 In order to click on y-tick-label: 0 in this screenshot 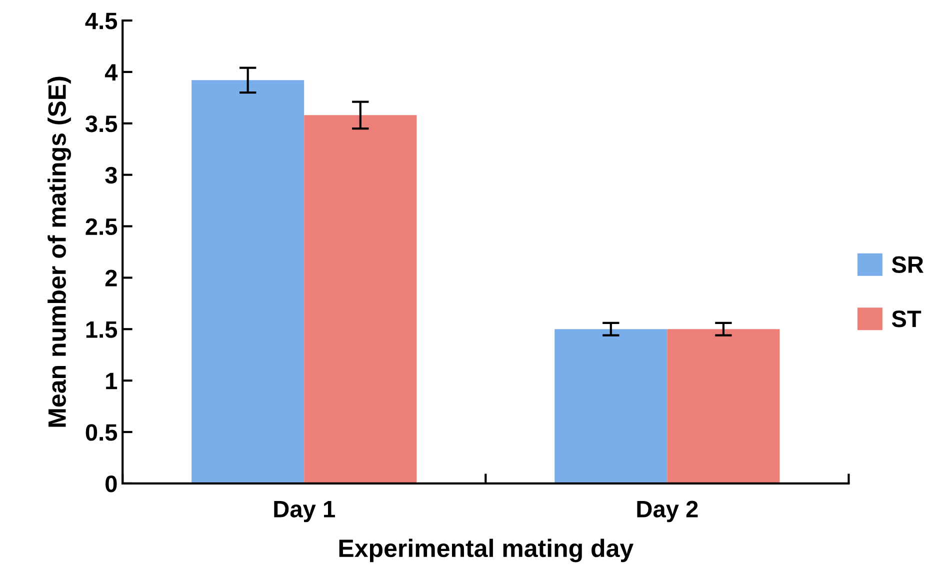, I will do `click(111, 484)`.